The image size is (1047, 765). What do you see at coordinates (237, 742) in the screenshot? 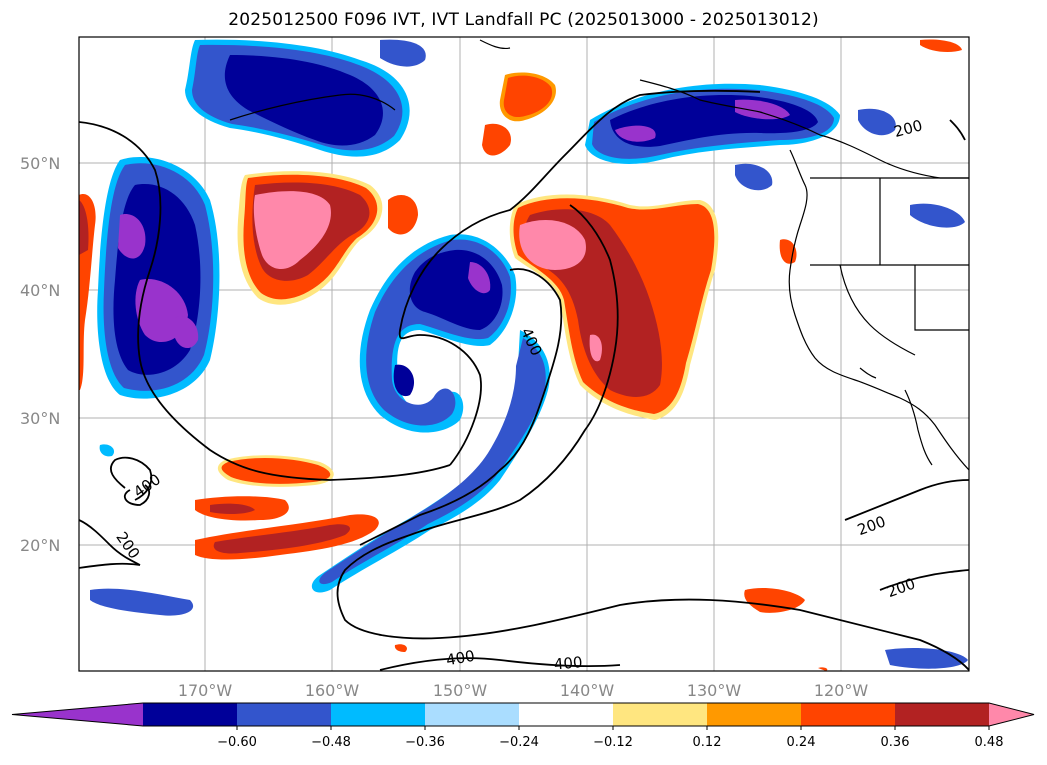
I see `colorbar-tick-label: −0.60` at bounding box center [237, 742].